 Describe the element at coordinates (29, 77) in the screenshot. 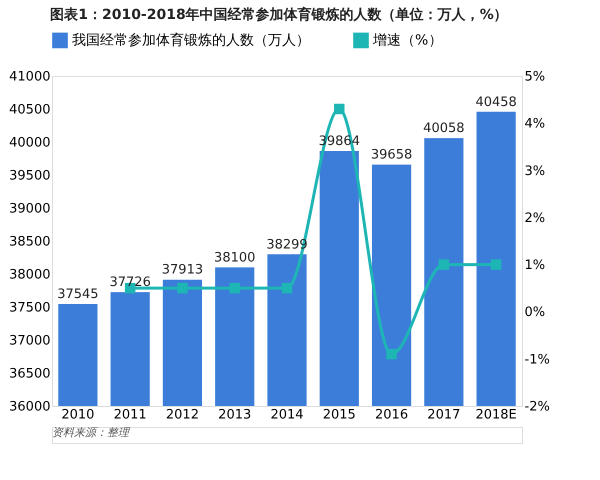

I see `y-tick-label: 41000` at that location.